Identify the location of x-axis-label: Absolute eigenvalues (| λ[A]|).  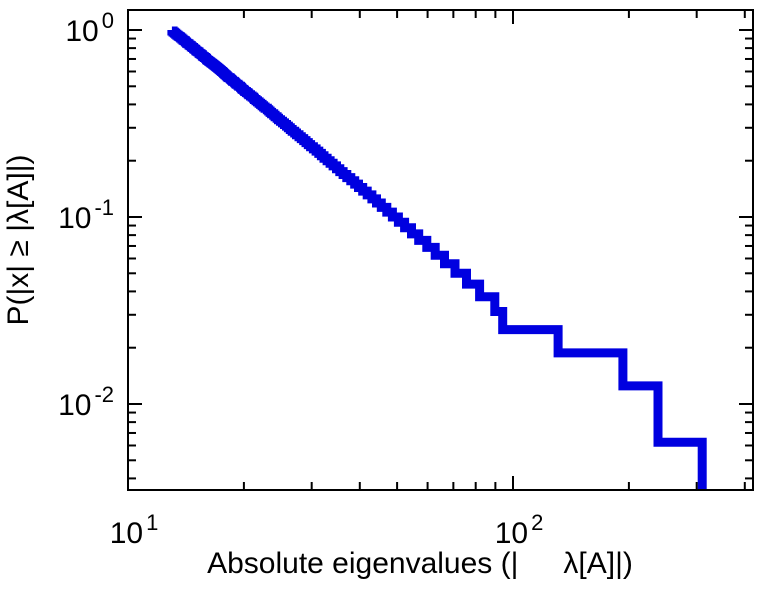
(420, 563).